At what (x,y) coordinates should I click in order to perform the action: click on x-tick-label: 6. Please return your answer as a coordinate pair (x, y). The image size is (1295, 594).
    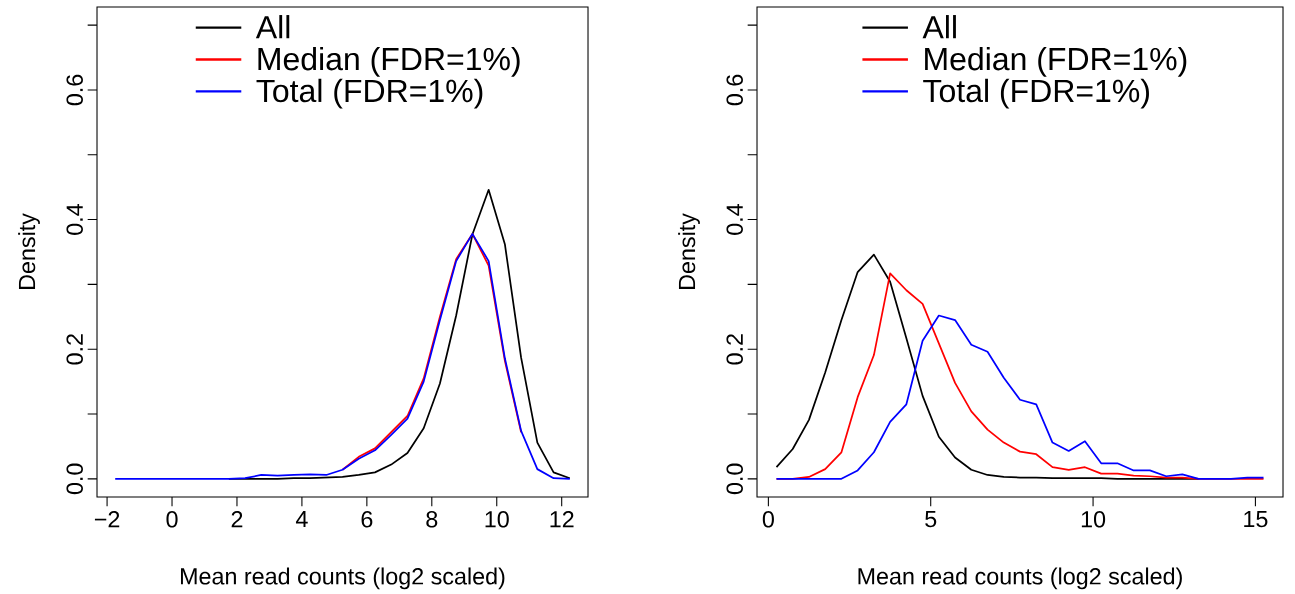
    Looking at the image, I should click on (367, 519).